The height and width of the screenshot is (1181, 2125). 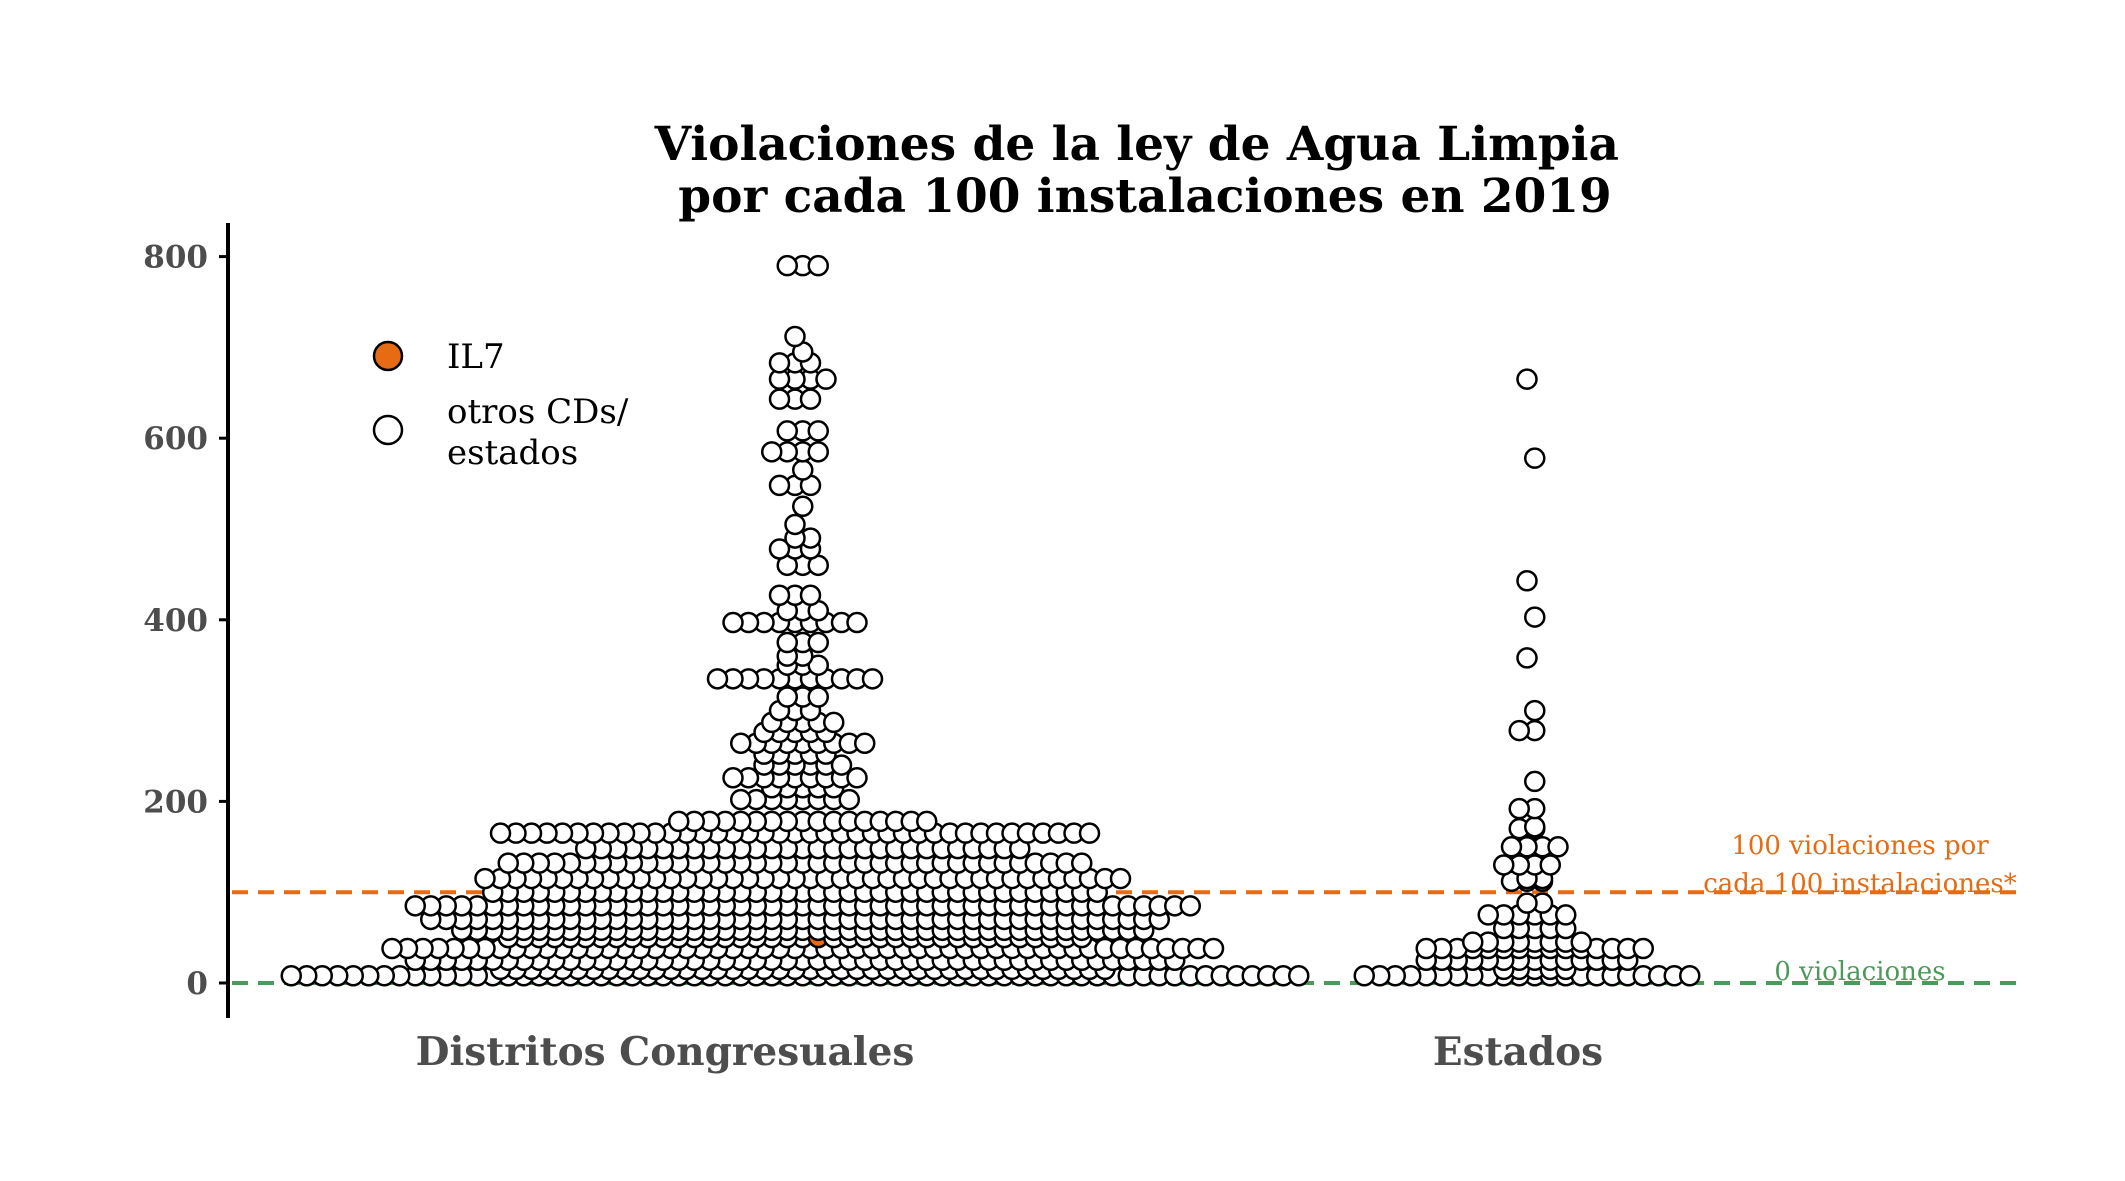 What do you see at coordinates (388, 430) in the screenshot?
I see `legend-marker-otros` at bounding box center [388, 430].